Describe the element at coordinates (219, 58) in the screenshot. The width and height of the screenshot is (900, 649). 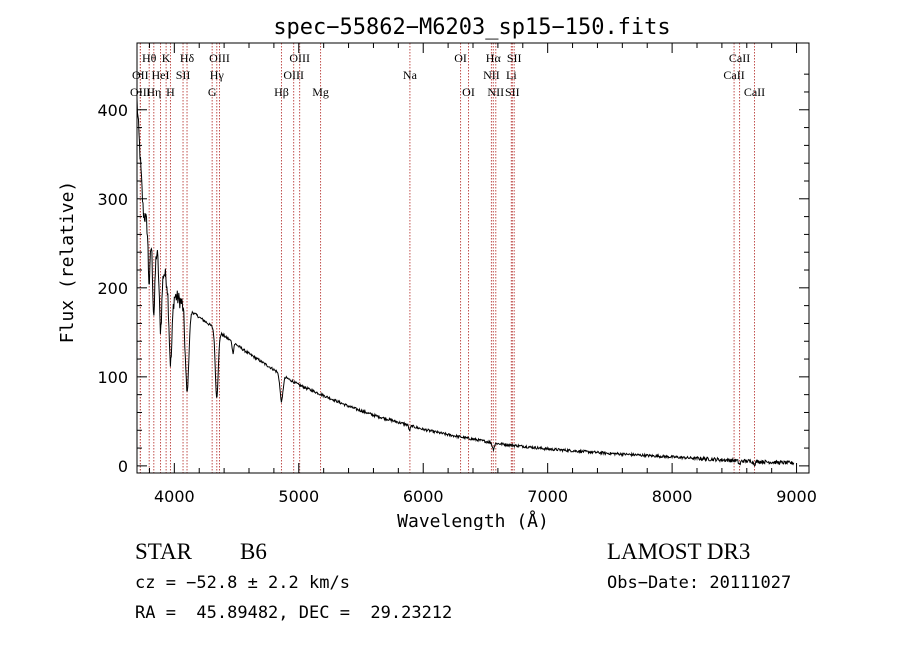
I see `line-marker-label-9: OIII` at that location.